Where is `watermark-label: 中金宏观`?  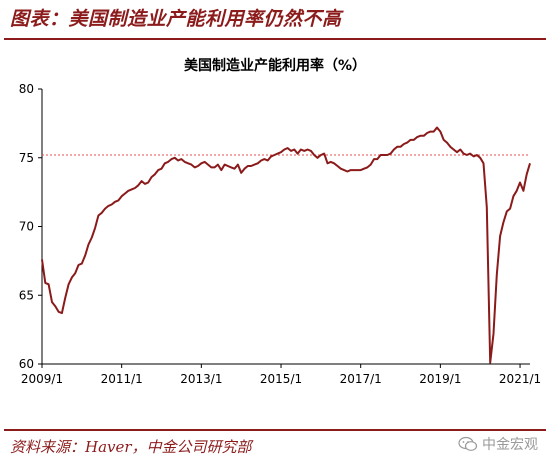
watermark-label: 中金宏观 is located at coordinates (510, 445).